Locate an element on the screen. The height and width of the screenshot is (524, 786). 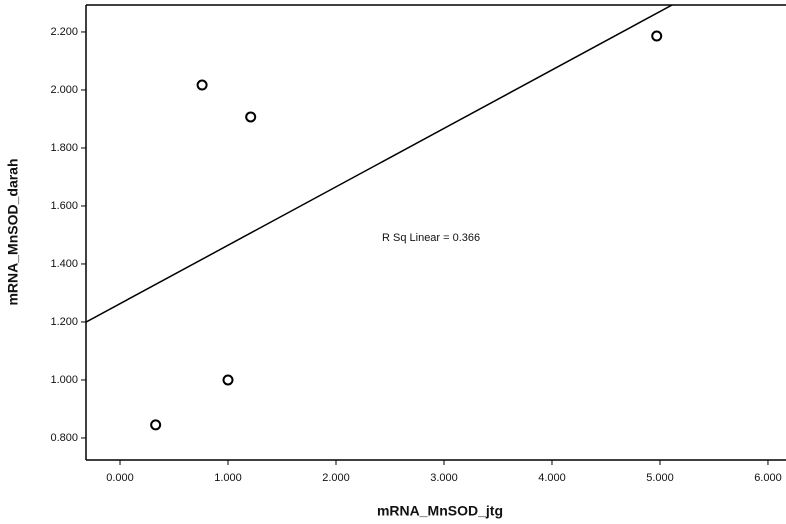
x-tick-label: 3.000 is located at coordinates (444, 478).